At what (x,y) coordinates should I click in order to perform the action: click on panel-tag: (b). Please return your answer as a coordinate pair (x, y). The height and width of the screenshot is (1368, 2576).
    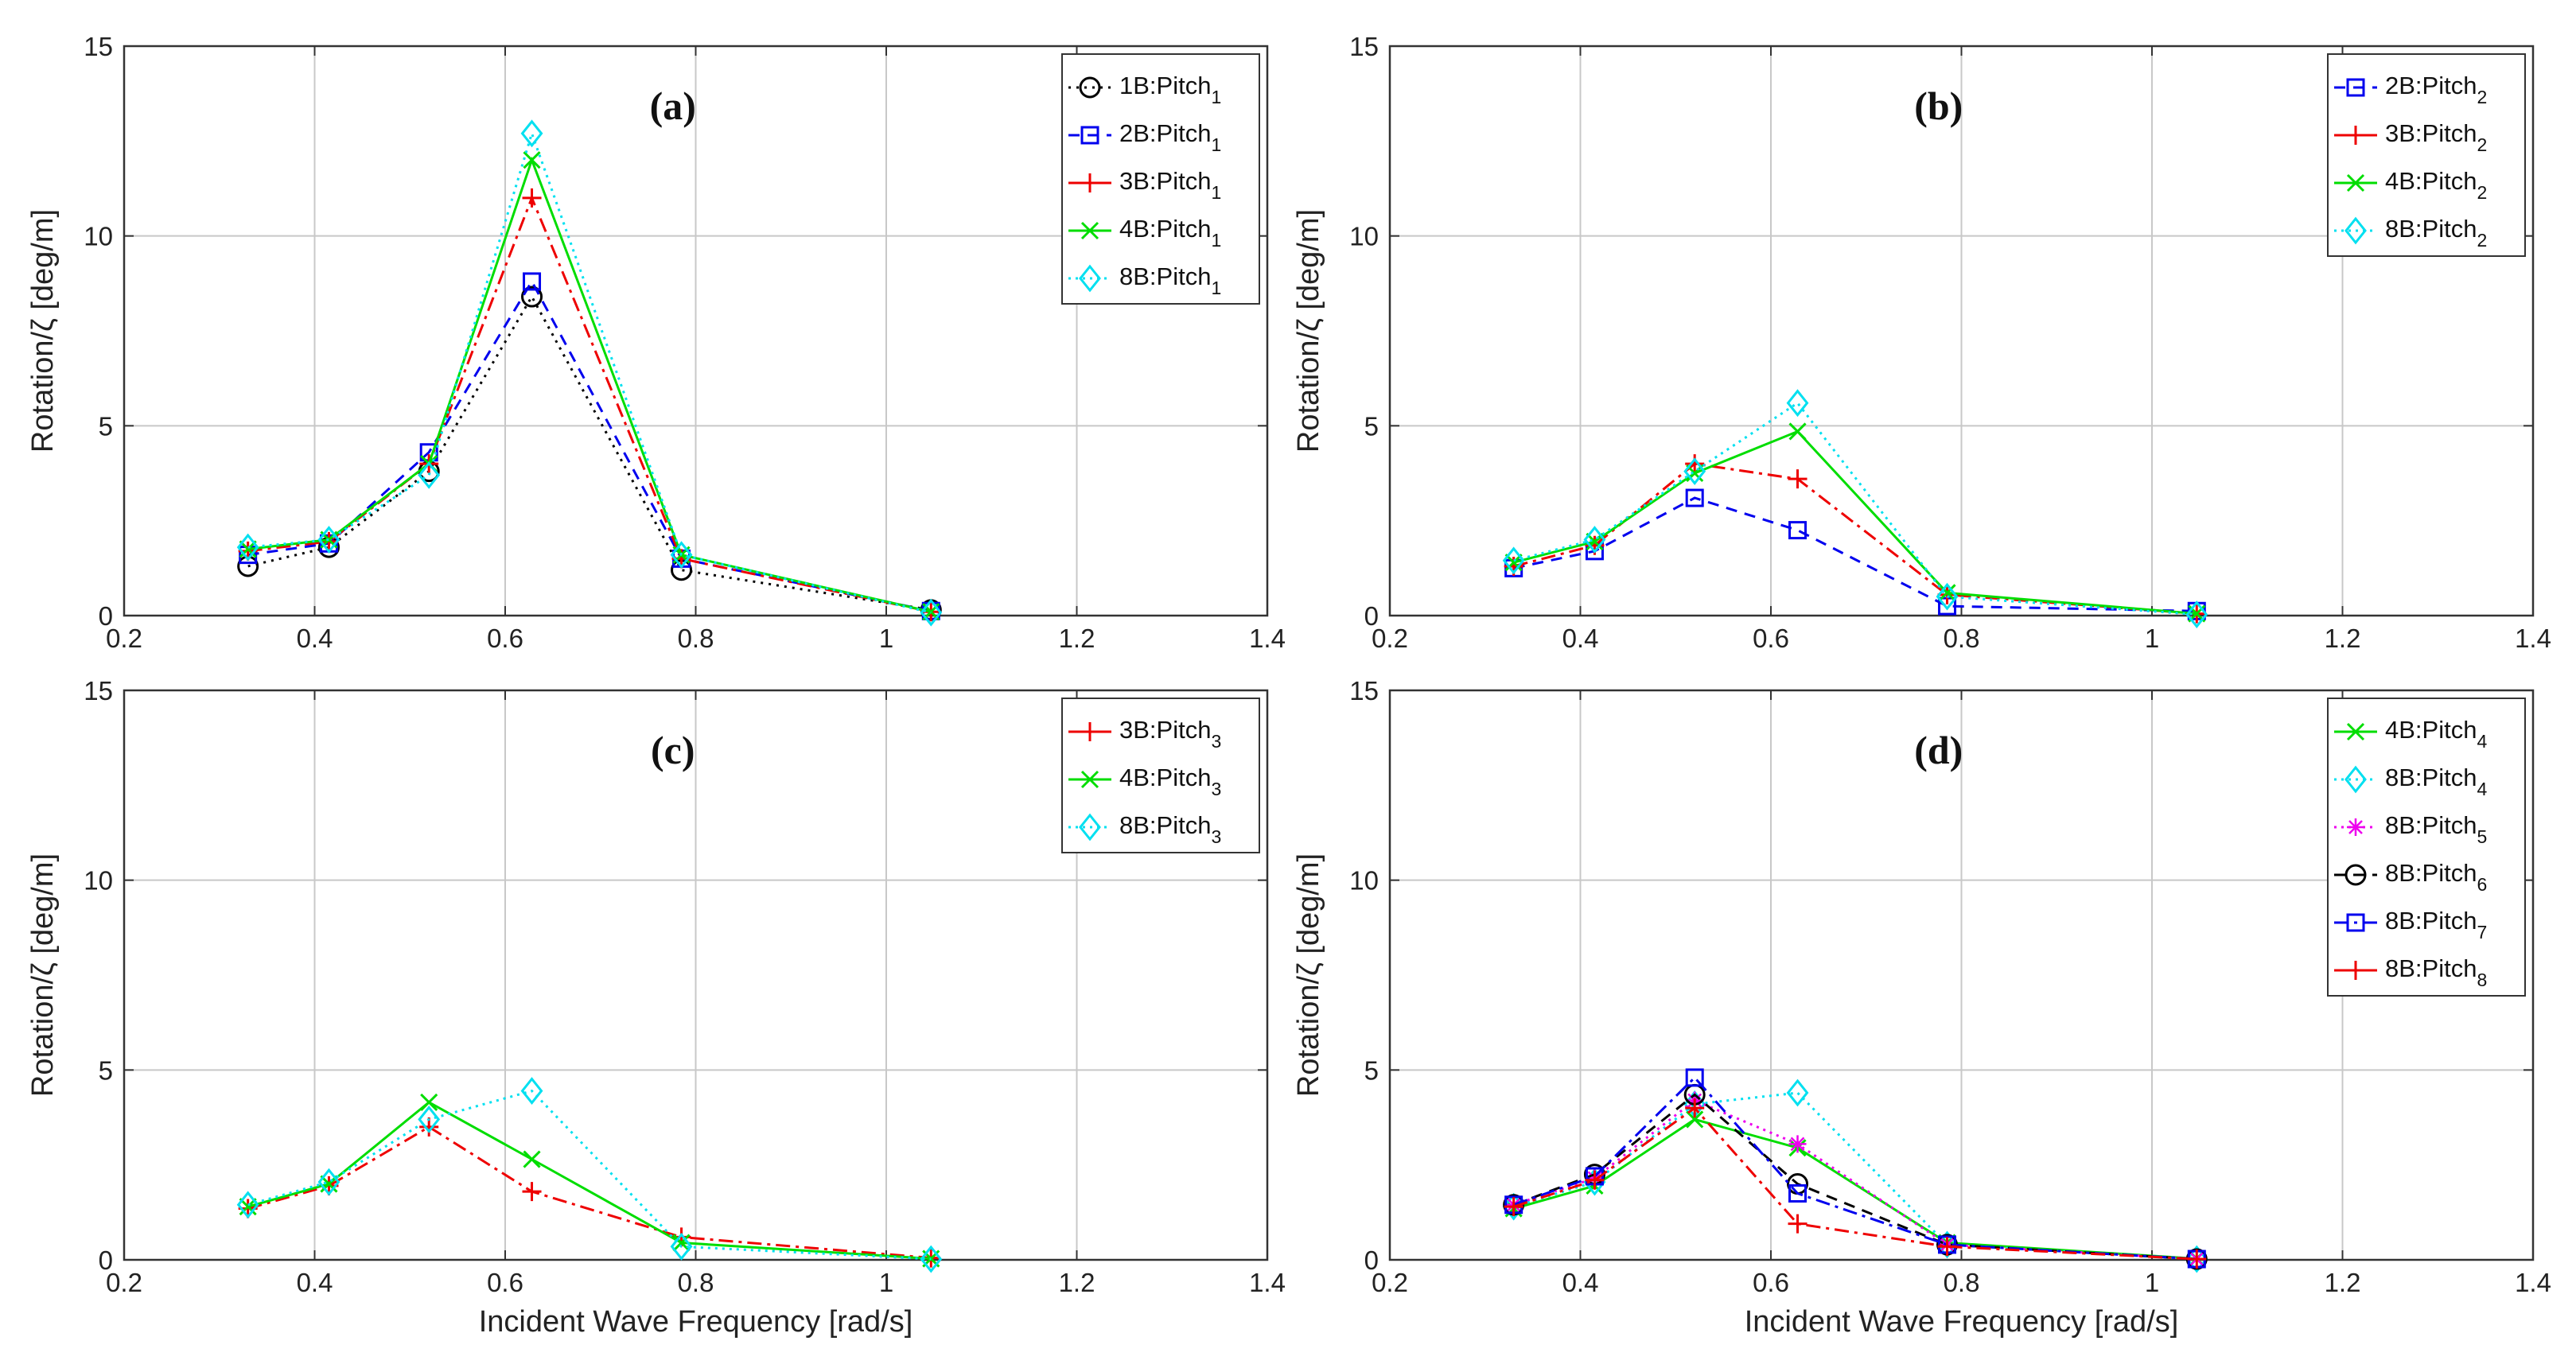
    Looking at the image, I should click on (1939, 106).